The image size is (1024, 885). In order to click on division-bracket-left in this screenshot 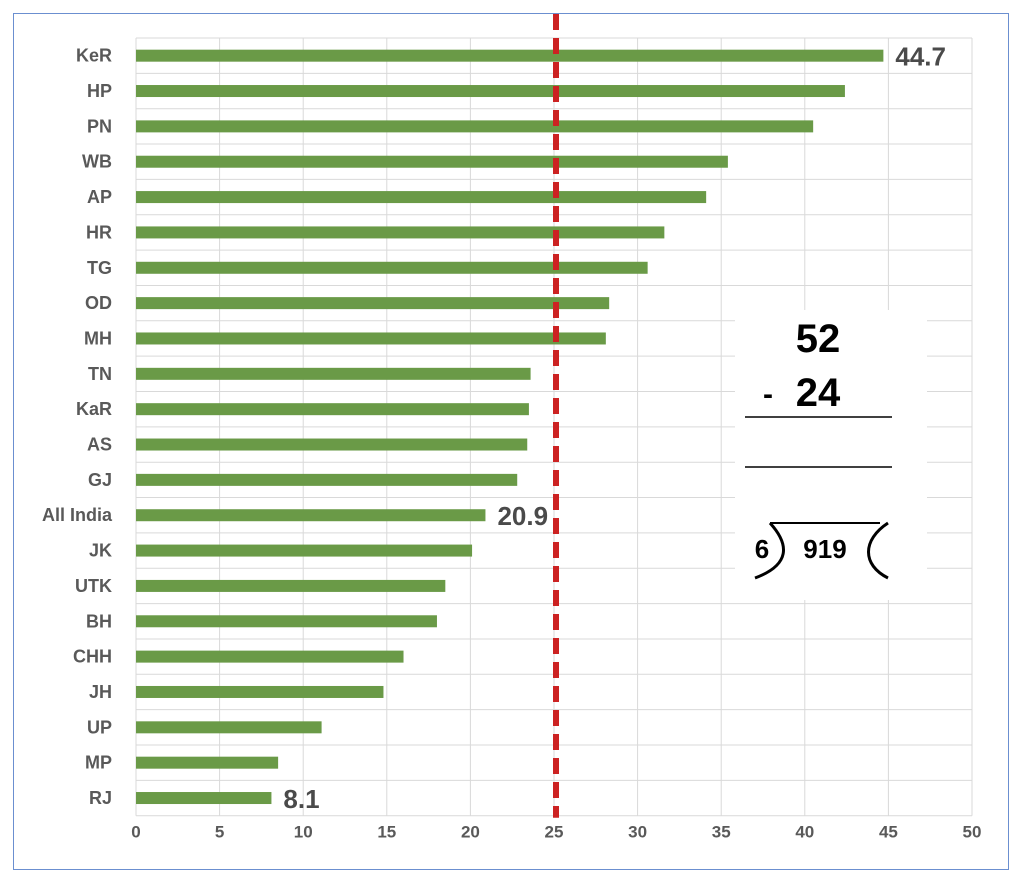, I will do `click(769, 550)`.